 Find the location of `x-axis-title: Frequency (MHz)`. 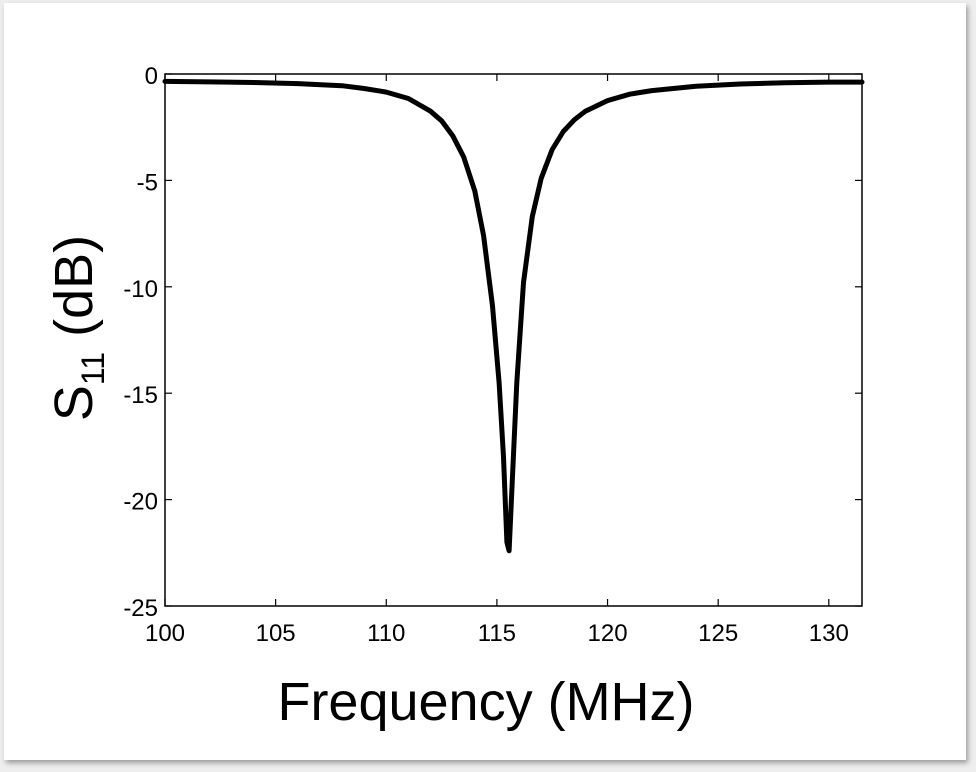

x-axis-title: Frequency (MHz) is located at coordinates (485, 702).